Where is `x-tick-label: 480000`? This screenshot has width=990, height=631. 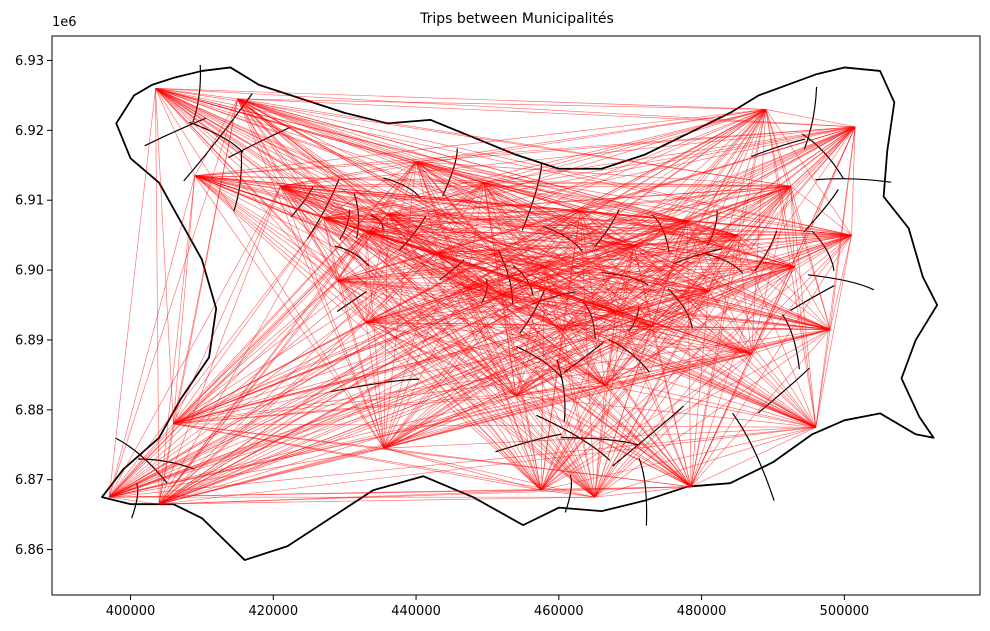
x-tick-label: 480000 is located at coordinates (702, 611).